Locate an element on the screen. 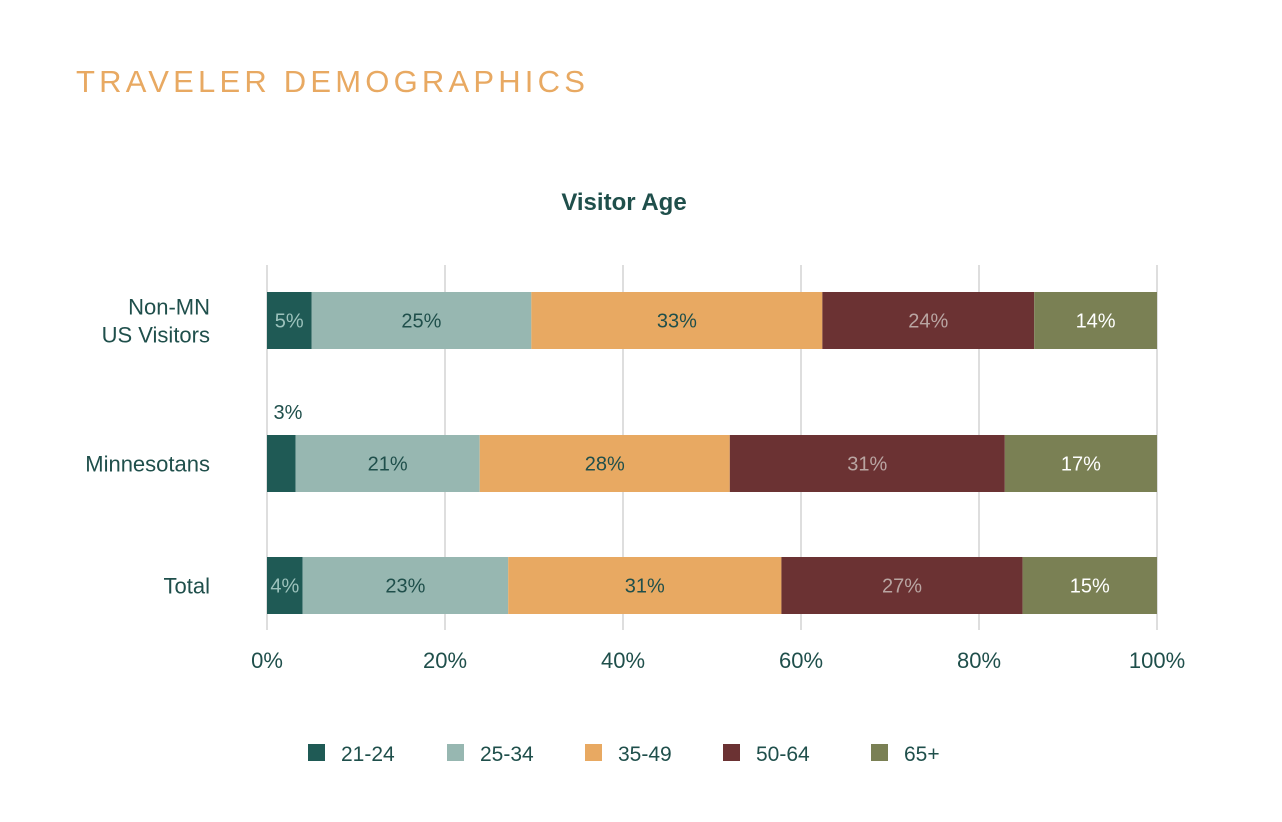 This screenshot has height=822, width=1282. data-label: 25% is located at coordinates (421, 322).